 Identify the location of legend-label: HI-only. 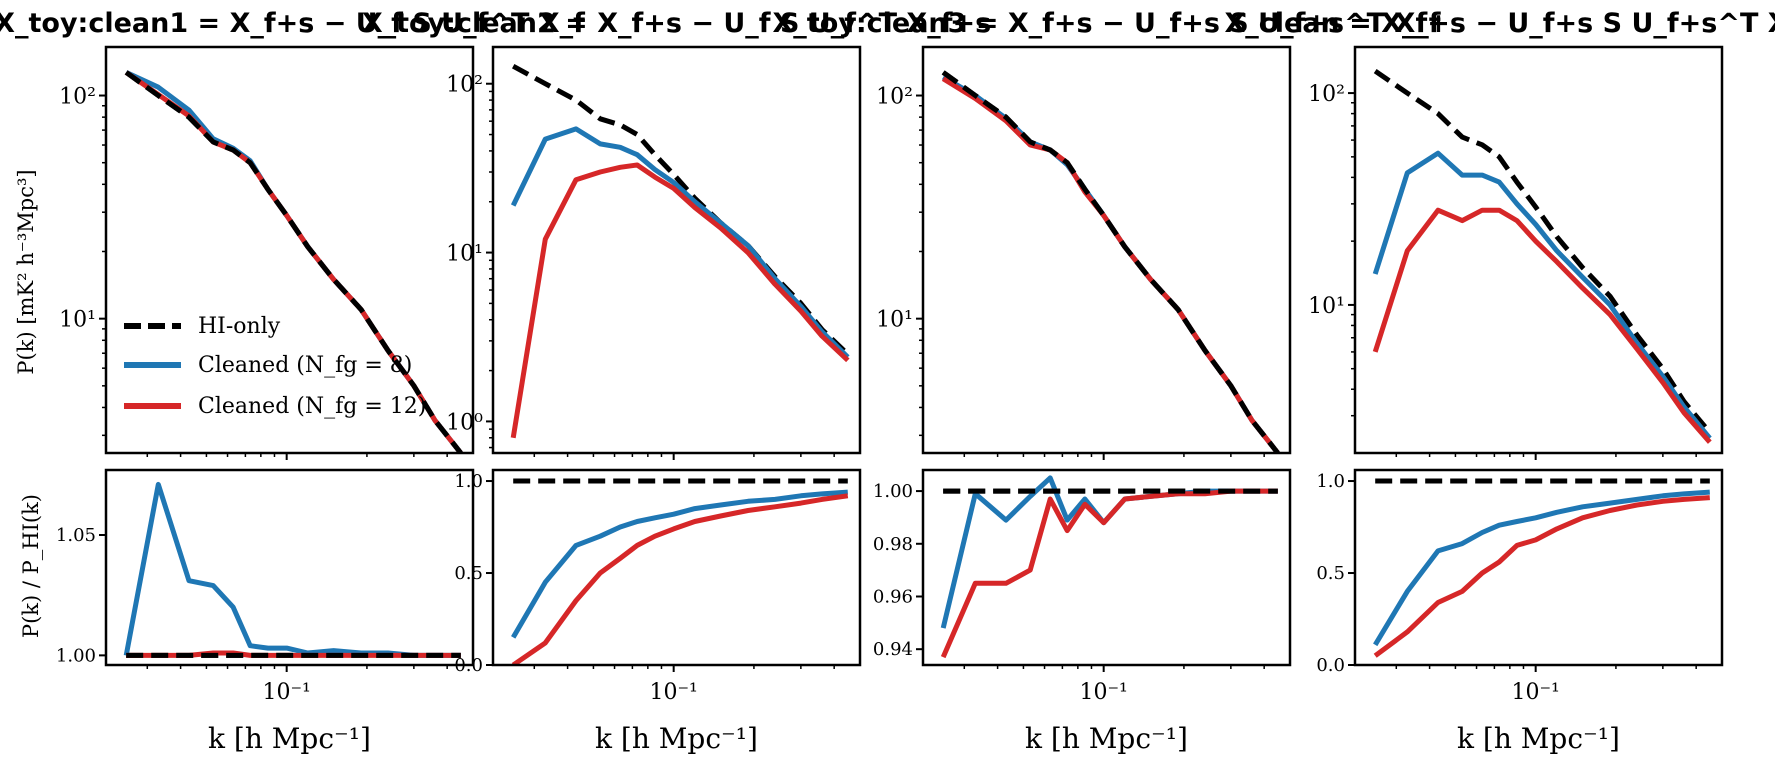
(239, 326).